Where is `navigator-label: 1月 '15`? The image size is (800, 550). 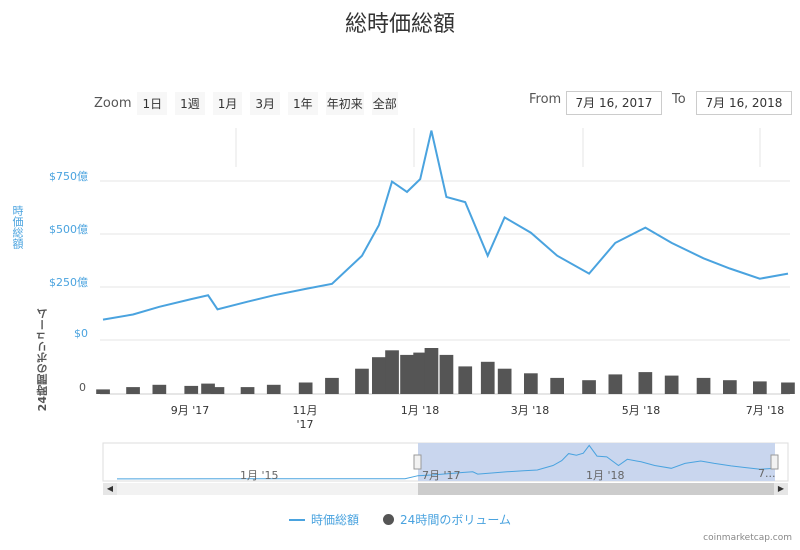
navigator-label: 1月 '15 is located at coordinates (259, 475).